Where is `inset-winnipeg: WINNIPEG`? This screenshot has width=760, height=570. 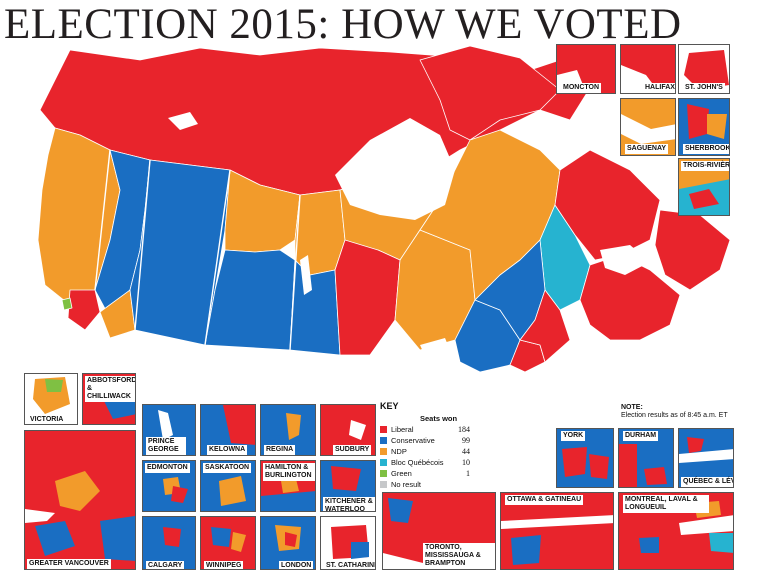
inset-winnipeg: WINNIPEG is located at coordinates (228, 543).